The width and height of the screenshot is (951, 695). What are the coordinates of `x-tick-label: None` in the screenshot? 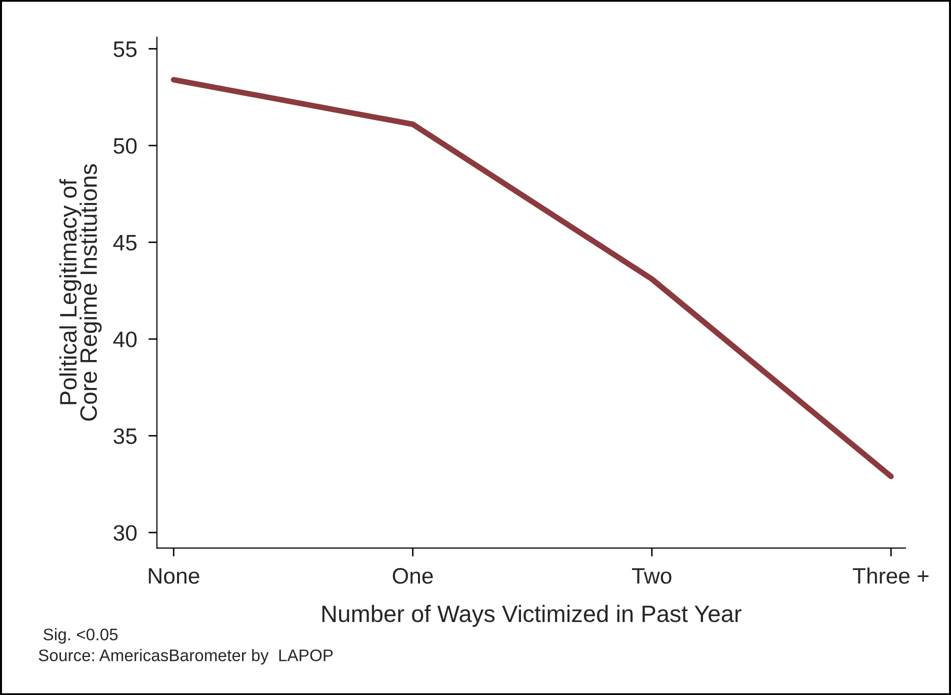 It's located at (174, 576).